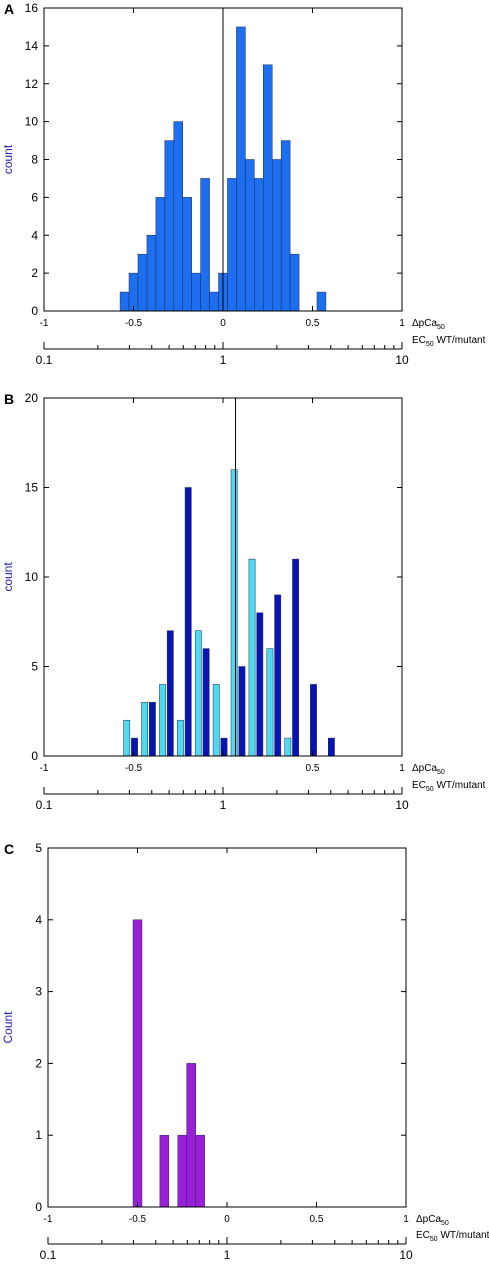 This screenshot has width=489, height=1282. Describe the element at coordinates (32, 8) in the screenshot. I see `y-tick-label: 16` at that location.